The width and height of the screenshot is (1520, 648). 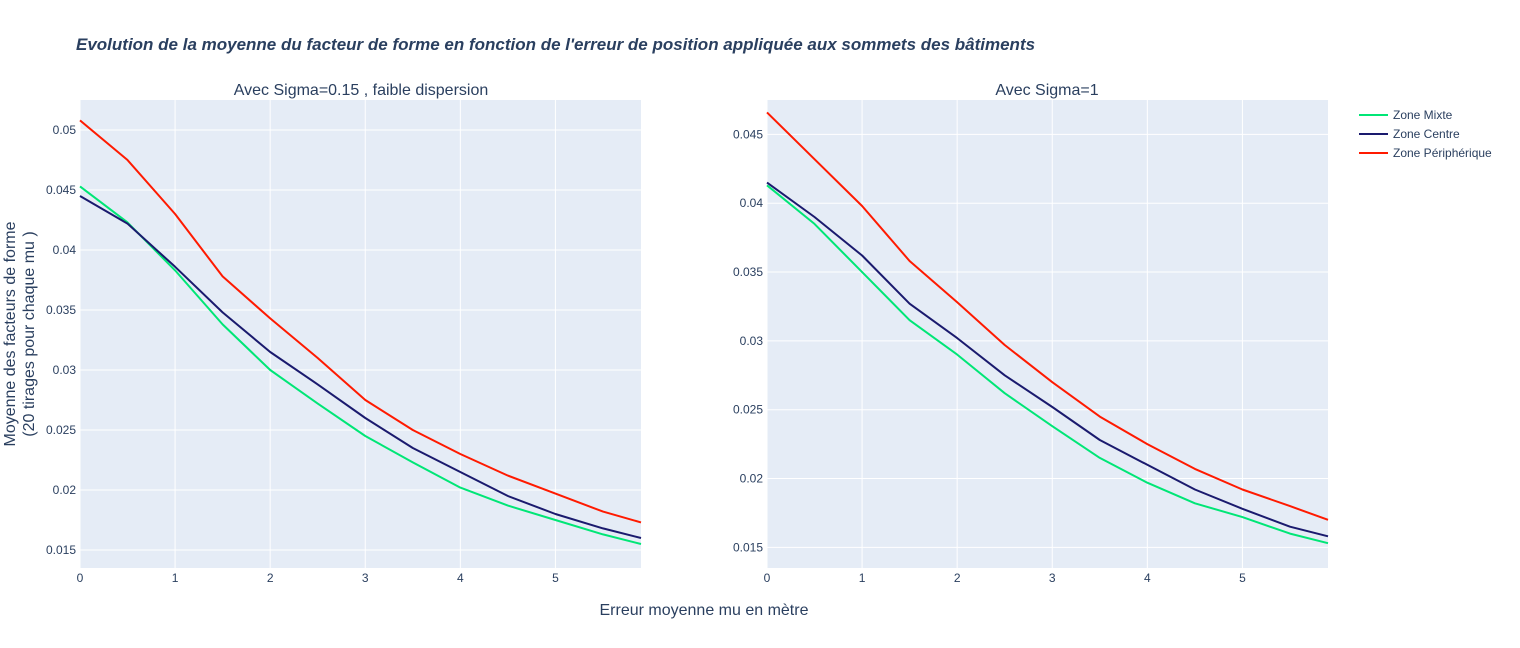 I want to click on subplot-title-right: Avec Sigma=1, so click(x=1046, y=90).